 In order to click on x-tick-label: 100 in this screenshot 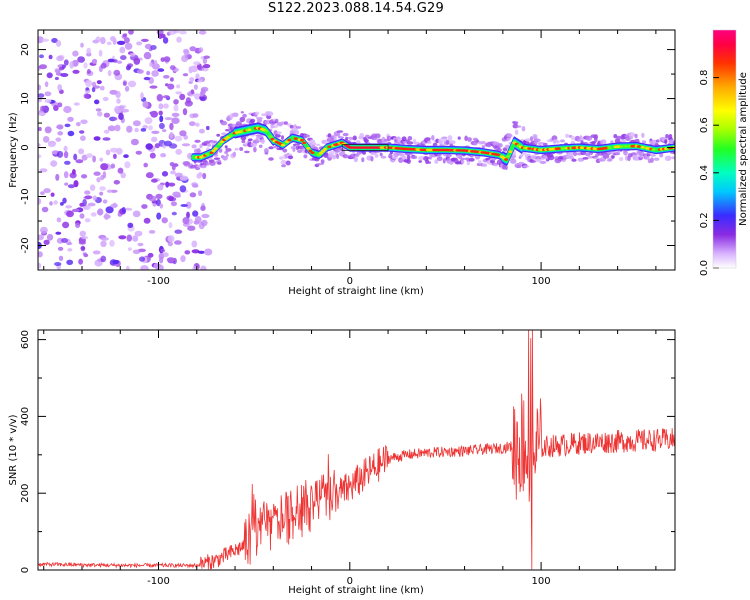, I will do `click(541, 281)`.